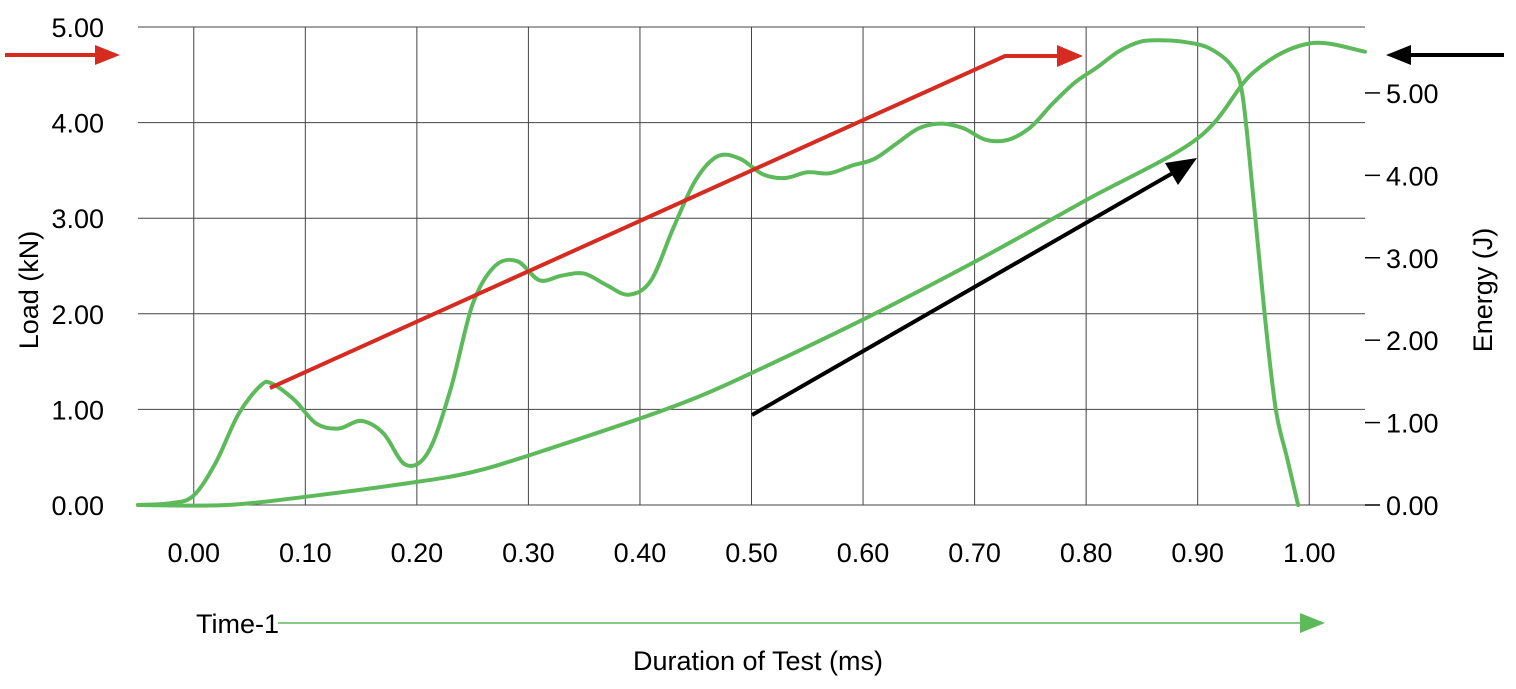 Image resolution: width=1516 pixels, height=689 pixels. I want to click on x-tick-label: 0.10, so click(305, 553).